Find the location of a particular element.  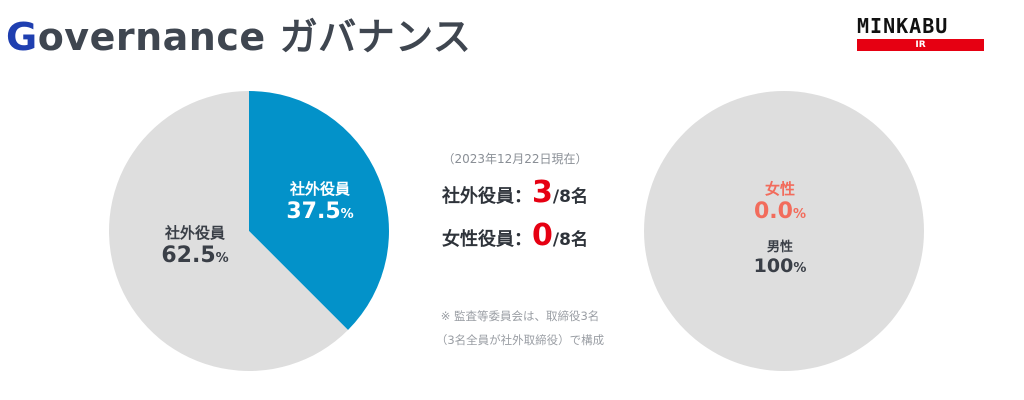

right-pie-slice-0-label: 女性 0.0% is located at coordinates (780, 201).